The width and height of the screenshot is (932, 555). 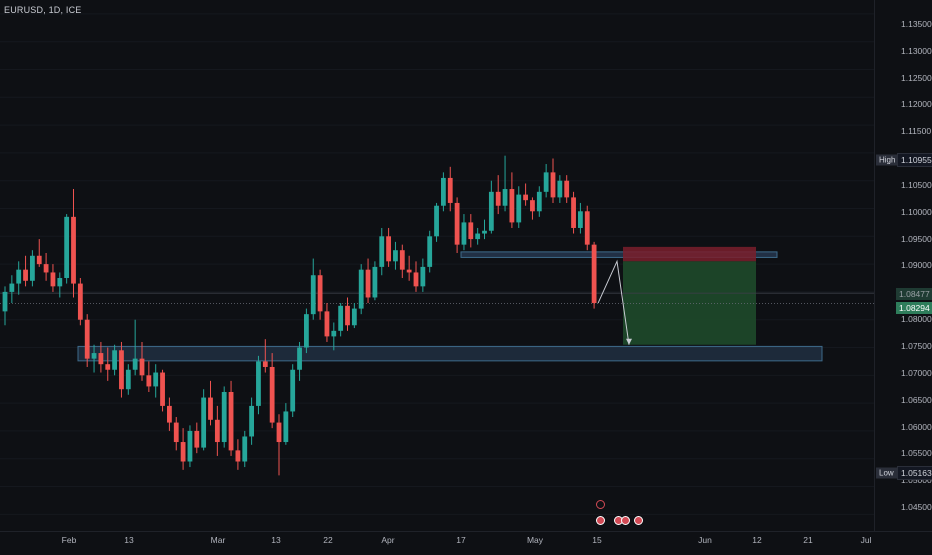 I want to click on price-tick: 1.13500, so click(x=916, y=24).